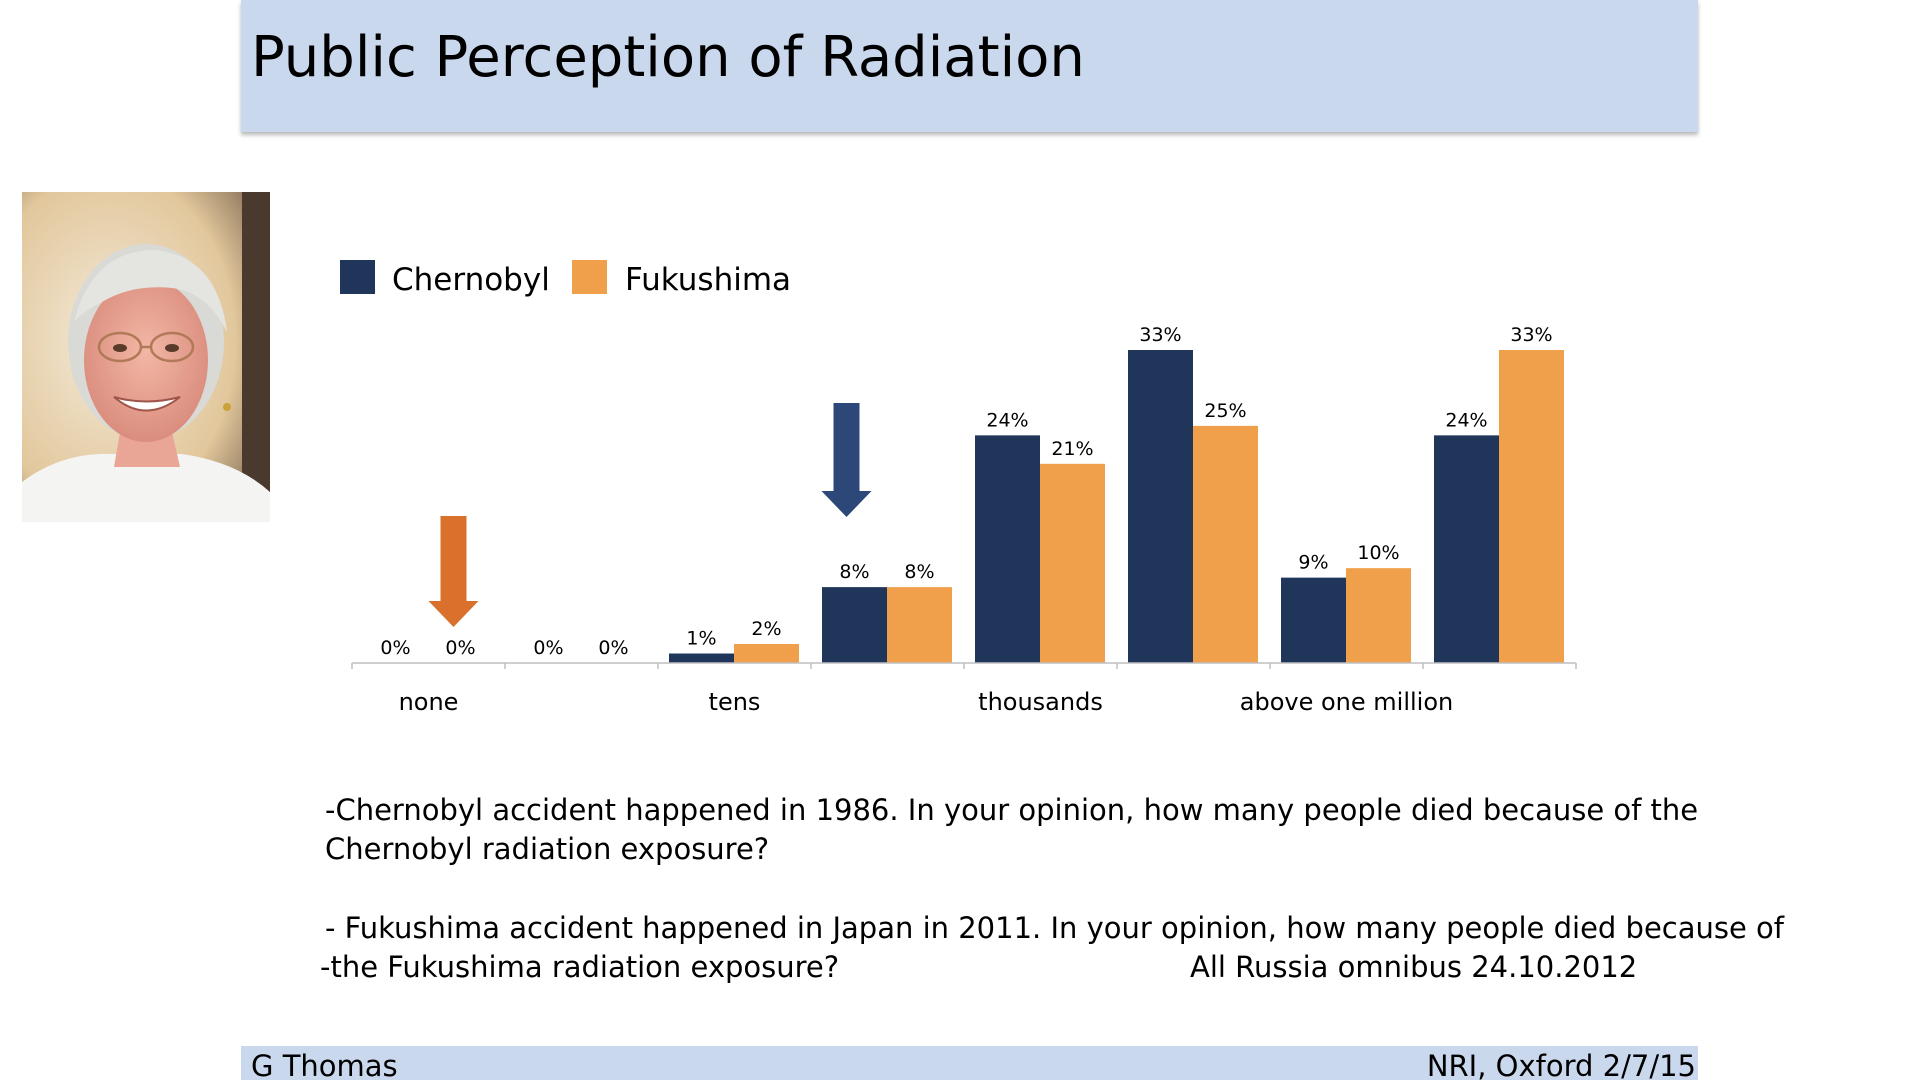 This screenshot has width=1920, height=1083. What do you see at coordinates (735, 702) in the screenshot?
I see `category-label-3: tens` at bounding box center [735, 702].